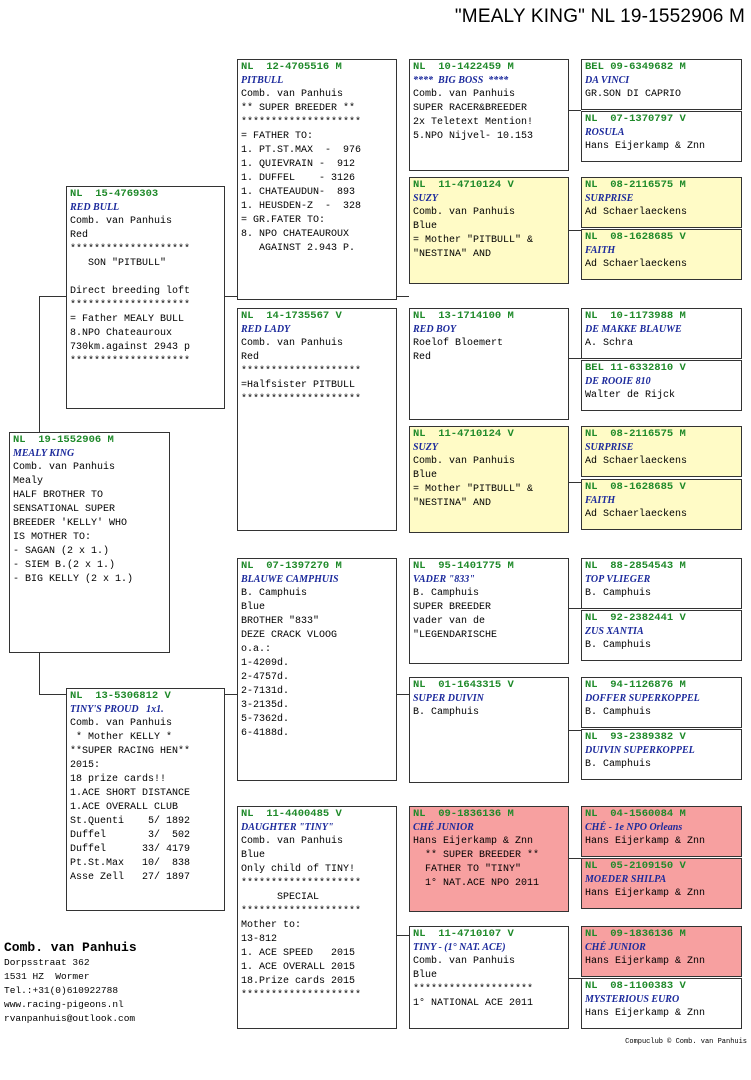 Image resolution: width=751 pixels, height=1080 pixels. Describe the element at coordinates (63, 440) in the screenshot. I see `ring-number: NL 19-1552906 M` at that location.